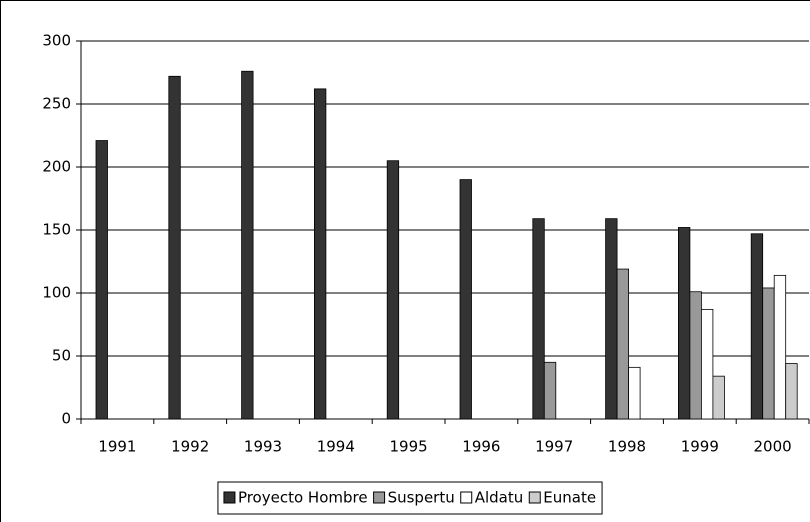 This screenshot has width=810, height=522. I want to click on x-tick-label: 2000, so click(773, 447).